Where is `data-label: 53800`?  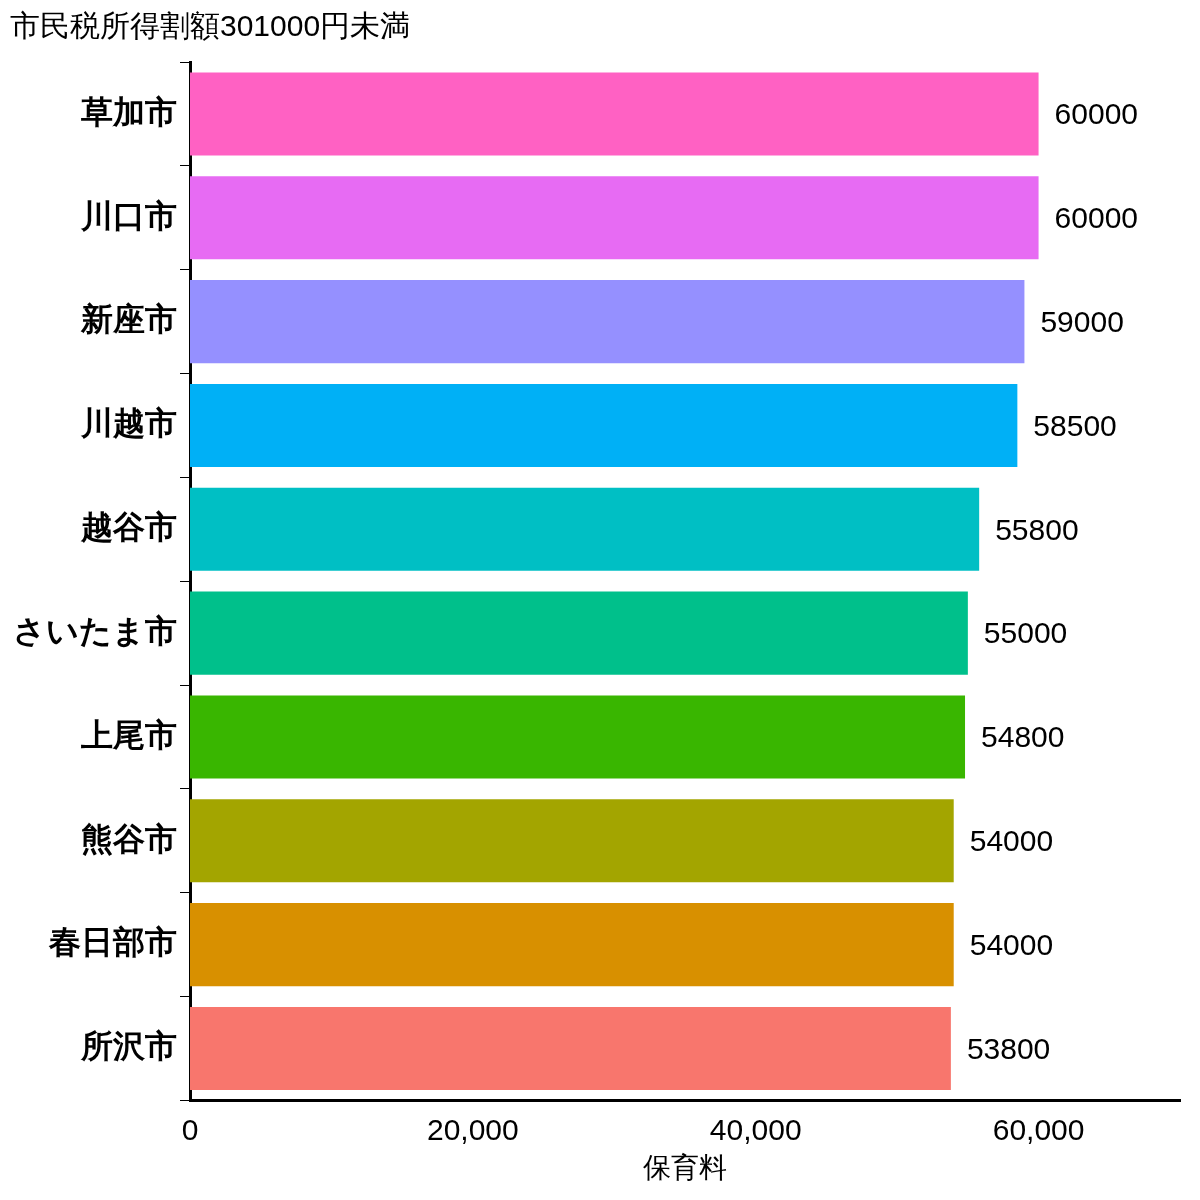
data-label: 53800 is located at coordinates (1008, 1048).